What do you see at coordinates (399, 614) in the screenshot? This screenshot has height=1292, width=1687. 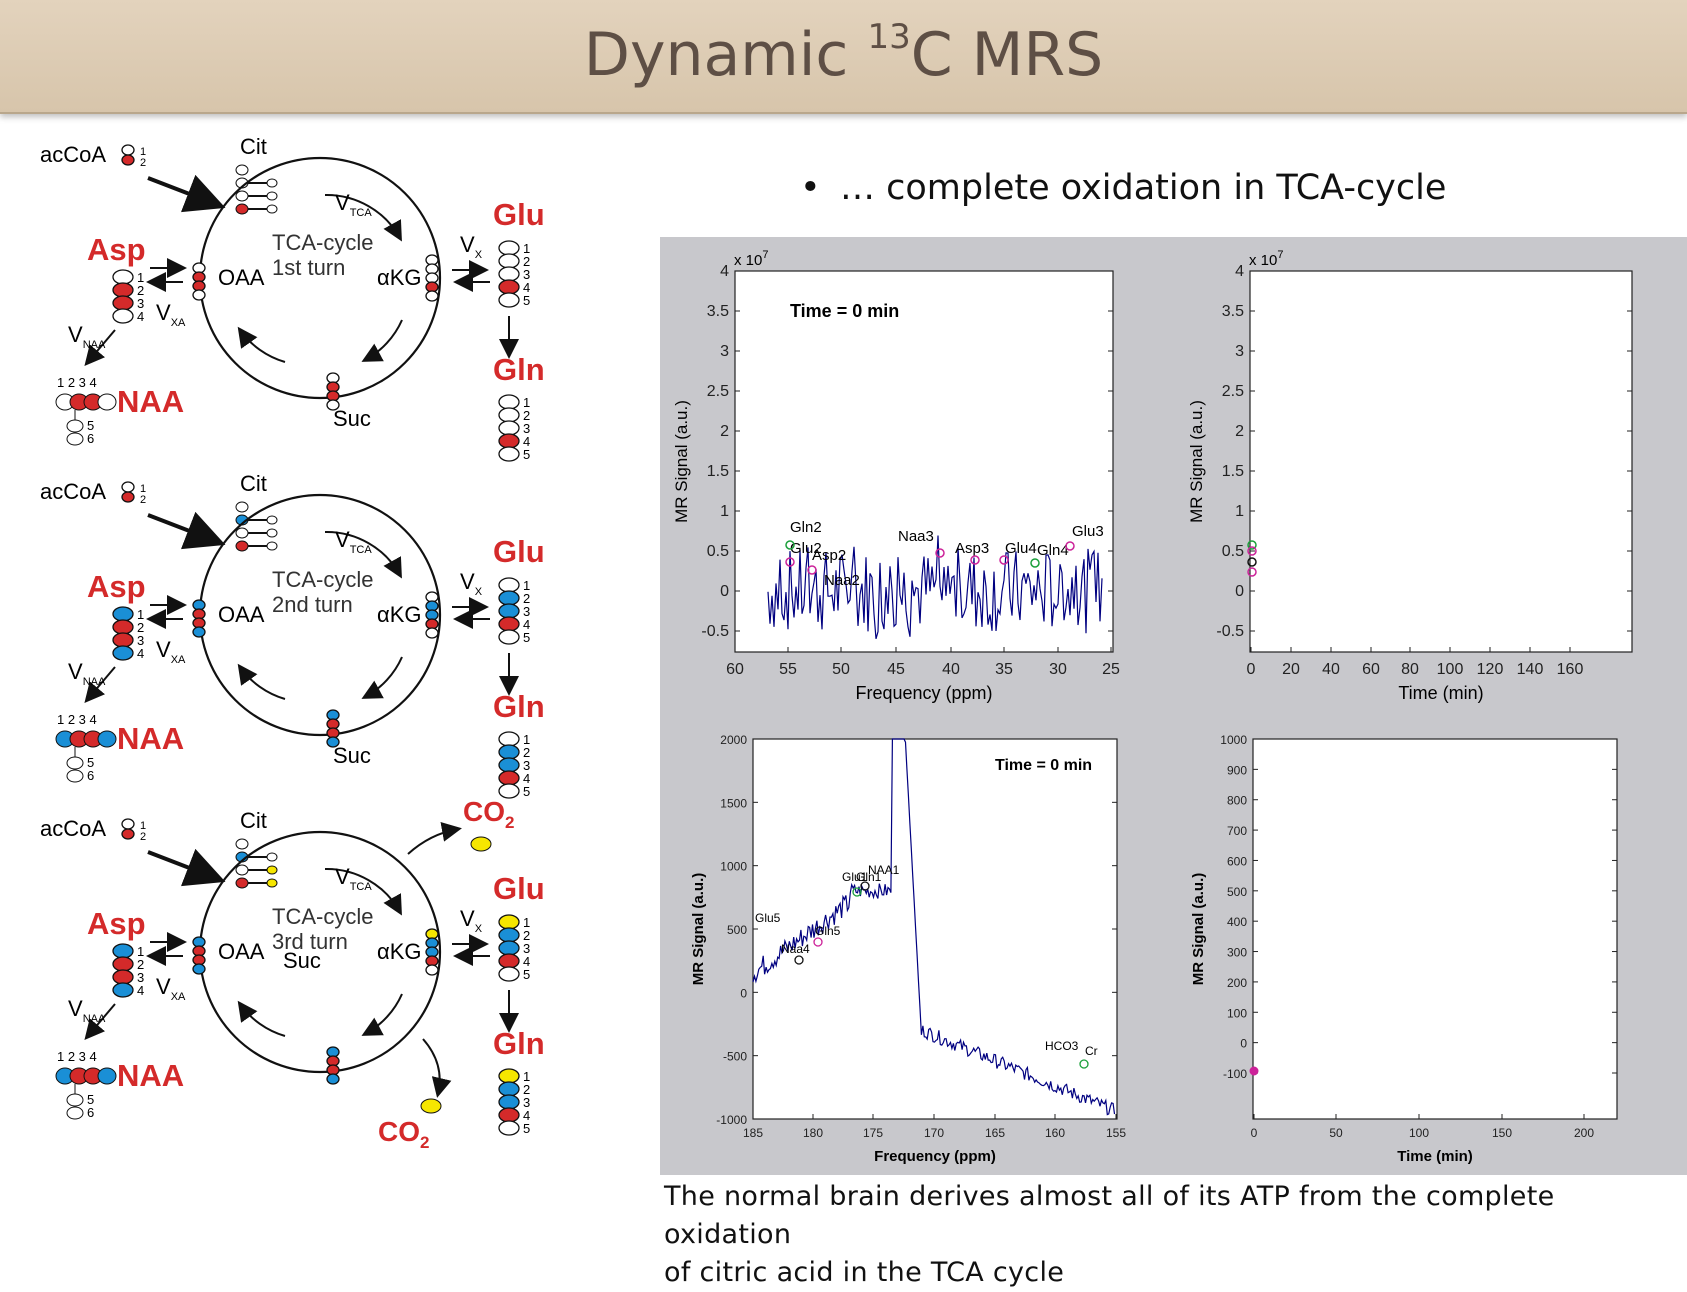 I see `akg-label: αKG` at bounding box center [399, 614].